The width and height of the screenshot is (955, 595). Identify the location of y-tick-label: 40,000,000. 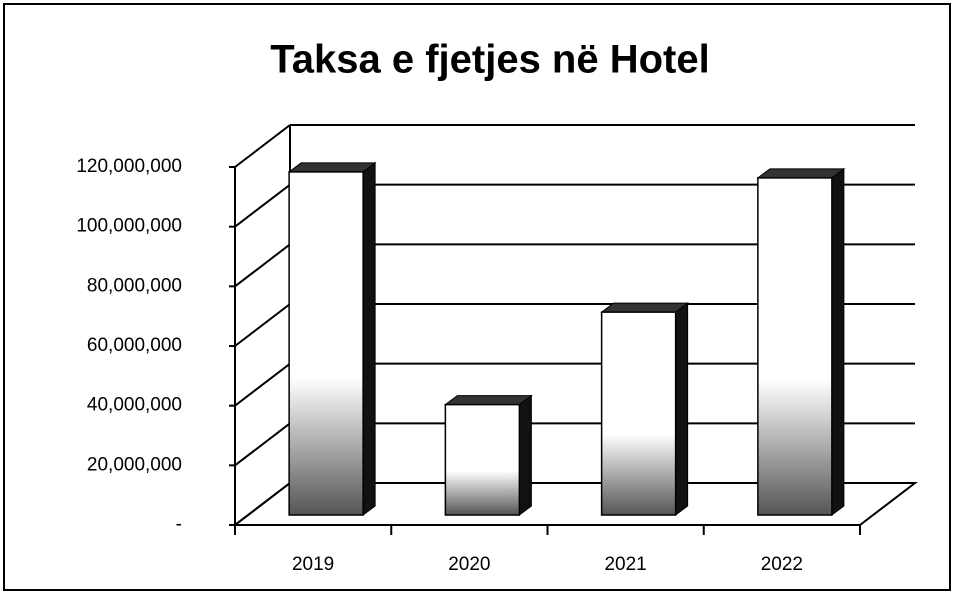
(134, 405).